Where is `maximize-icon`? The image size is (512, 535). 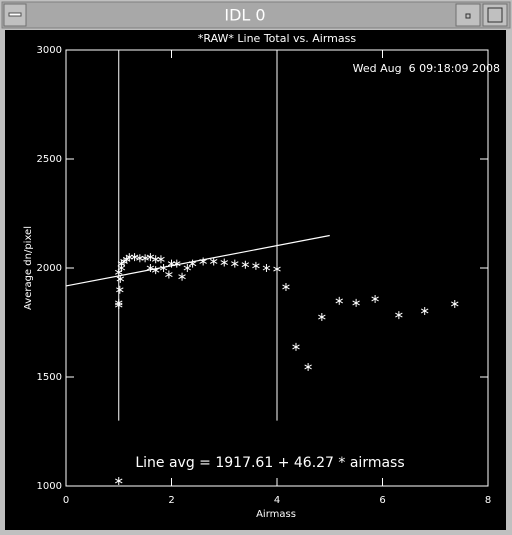 maximize-icon is located at coordinates (495, 15).